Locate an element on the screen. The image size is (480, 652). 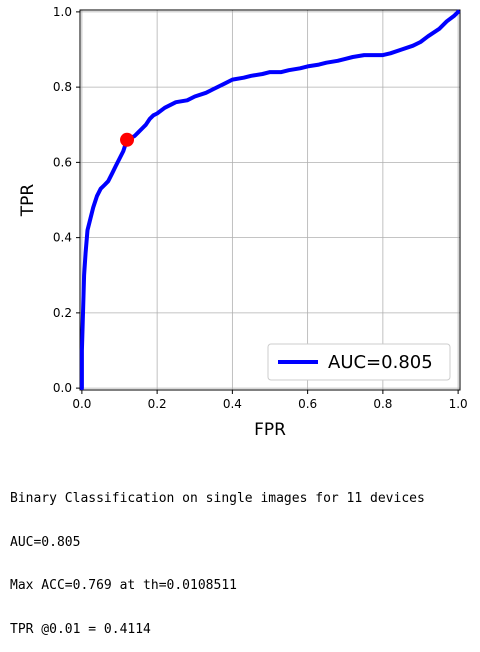
legend-box is located at coordinates (359, 362).